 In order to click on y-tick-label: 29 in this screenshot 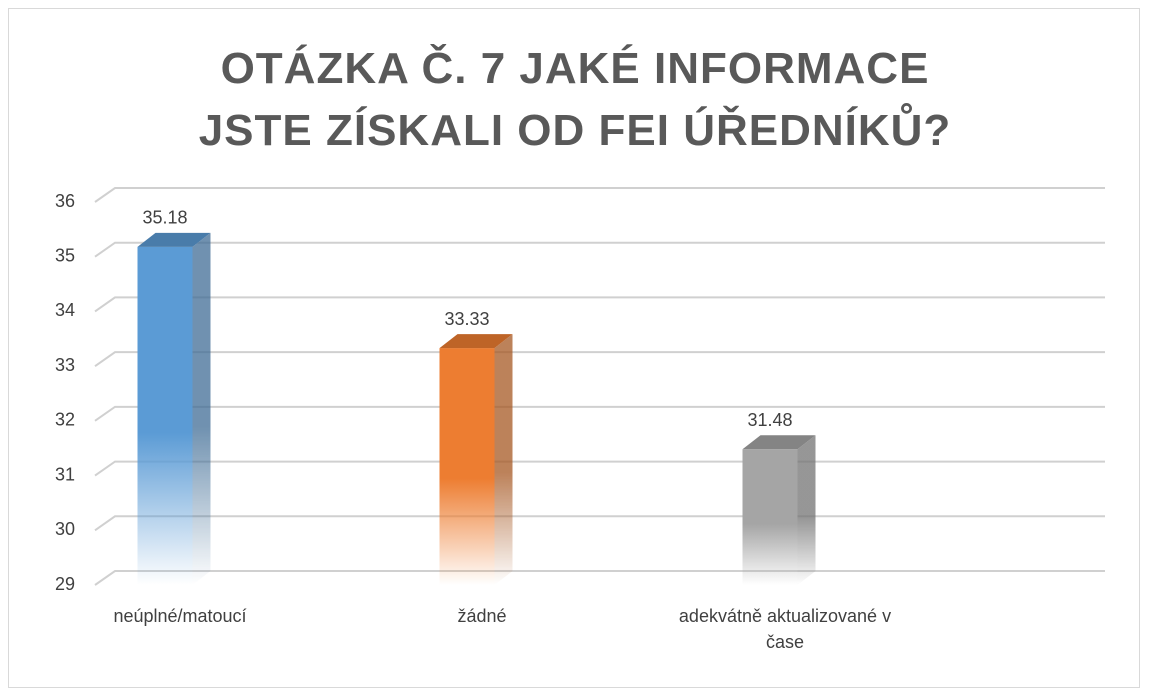, I will do `click(65, 584)`.